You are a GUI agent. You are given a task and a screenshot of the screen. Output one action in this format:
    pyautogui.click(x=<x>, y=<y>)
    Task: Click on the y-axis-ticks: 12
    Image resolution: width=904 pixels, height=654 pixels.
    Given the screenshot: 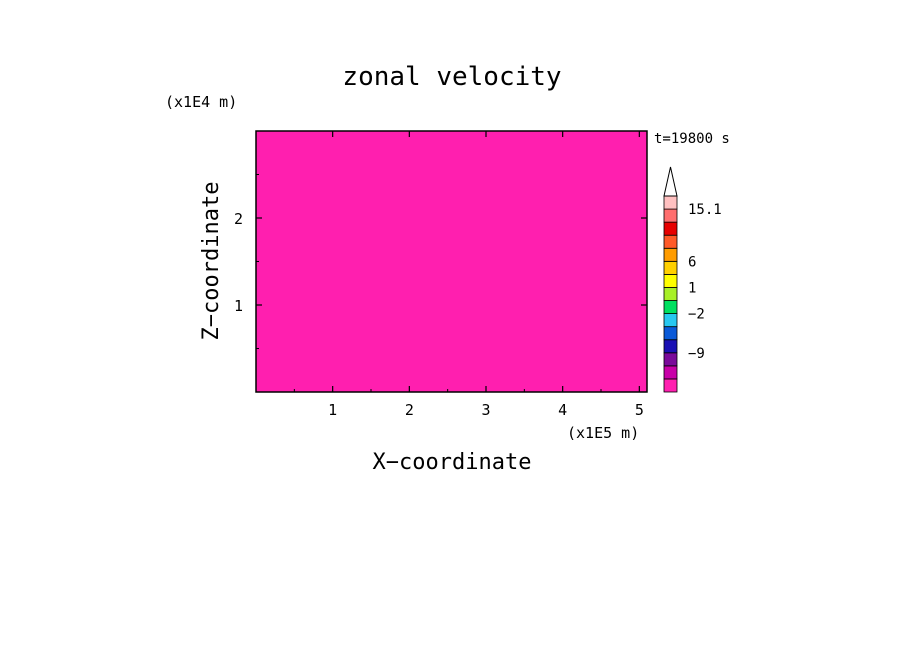 What is the action you would take?
    pyautogui.click(x=440, y=261)
    